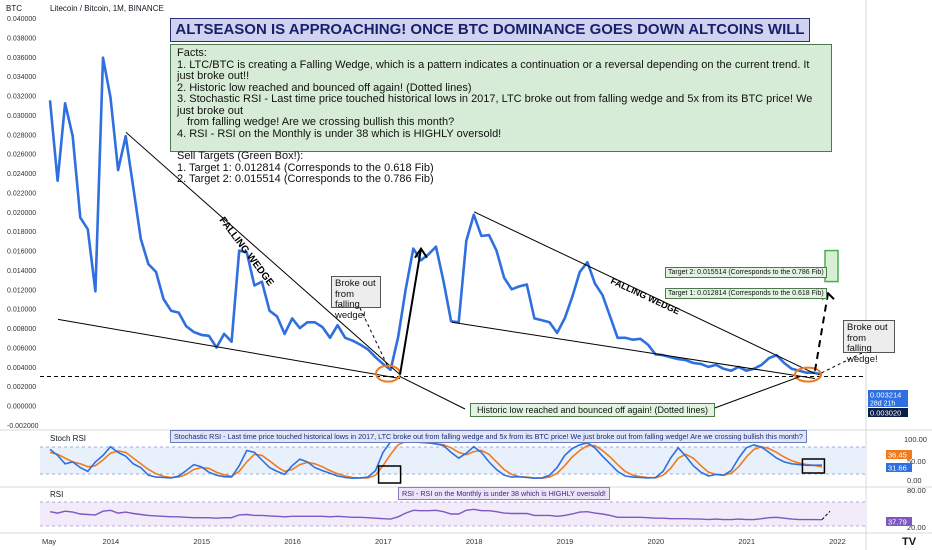  I want to click on stoch-tick-0: 0.00, so click(914, 480).